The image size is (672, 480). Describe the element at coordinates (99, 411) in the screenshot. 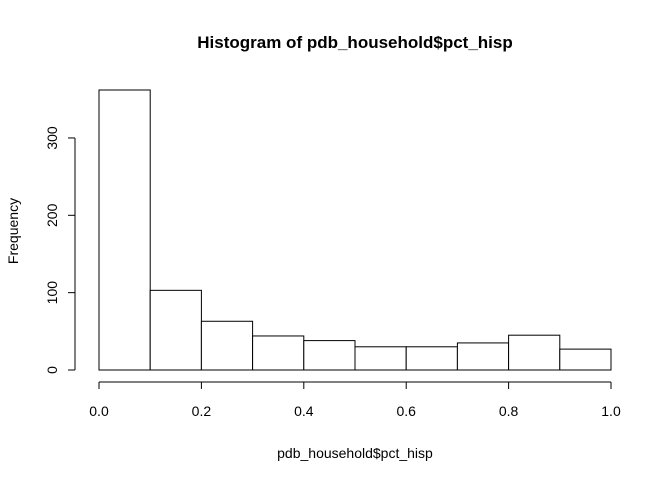

I see `x-tick-label-0: 0.0` at that location.